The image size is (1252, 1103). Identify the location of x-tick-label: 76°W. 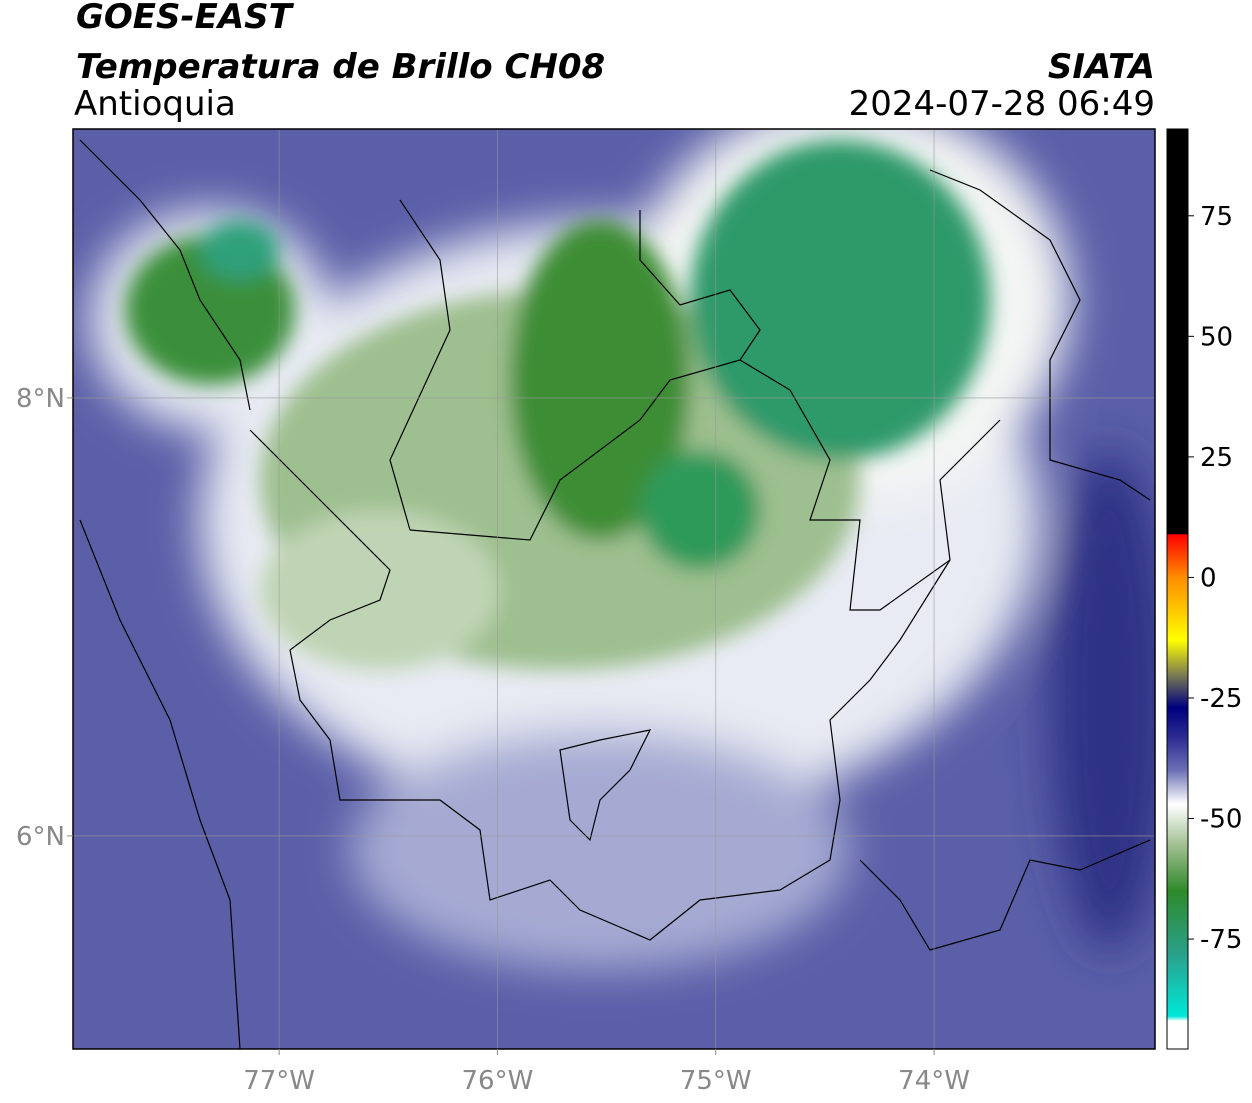
(498, 1081).